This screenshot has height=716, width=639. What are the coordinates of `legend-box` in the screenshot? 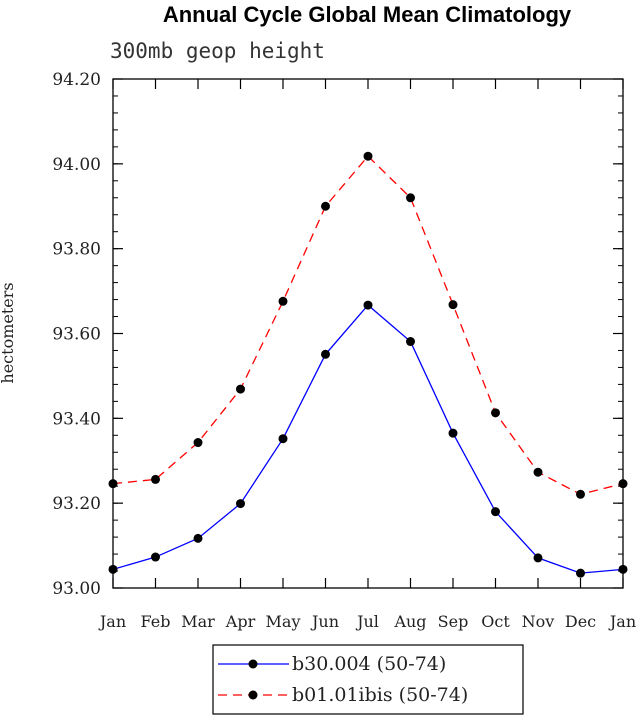 It's located at (368, 679).